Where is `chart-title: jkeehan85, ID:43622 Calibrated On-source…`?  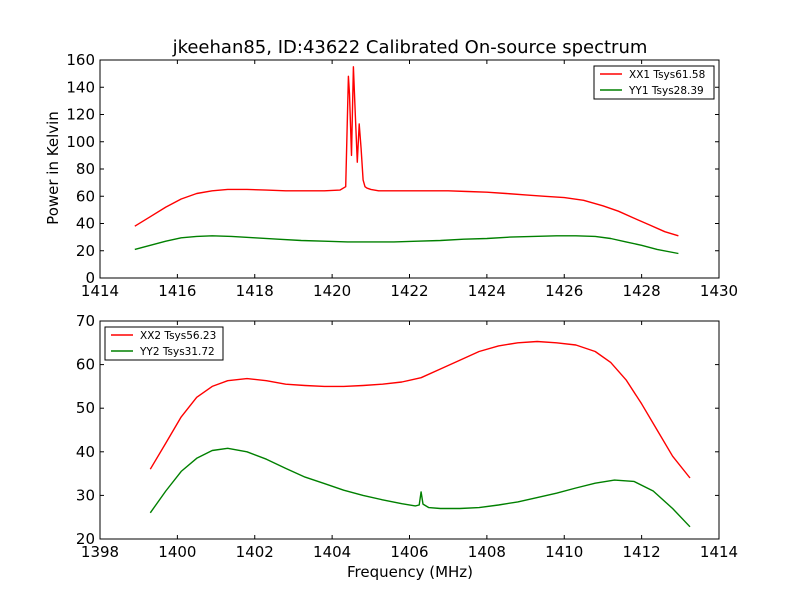 chart-title: jkeehan85, ID:43622 Calibrated On-source… is located at coordinates (410, 47).